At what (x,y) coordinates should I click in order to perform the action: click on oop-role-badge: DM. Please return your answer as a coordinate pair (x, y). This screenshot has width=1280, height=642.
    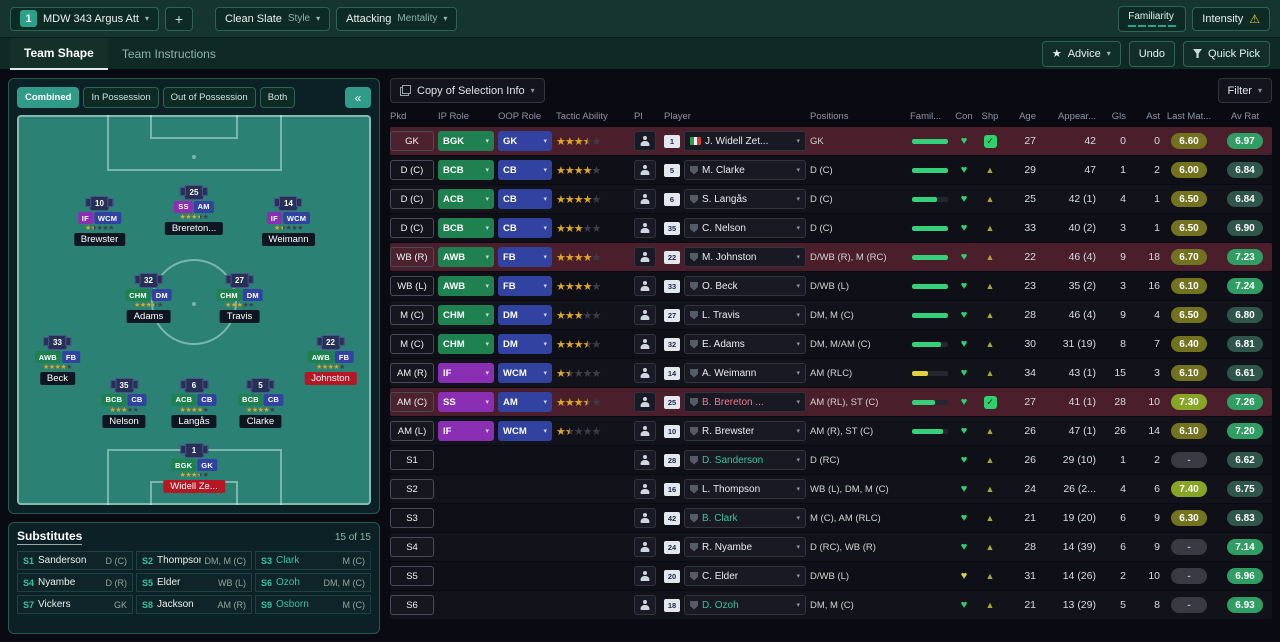
    Looking at the image, I should click on (161, 295).